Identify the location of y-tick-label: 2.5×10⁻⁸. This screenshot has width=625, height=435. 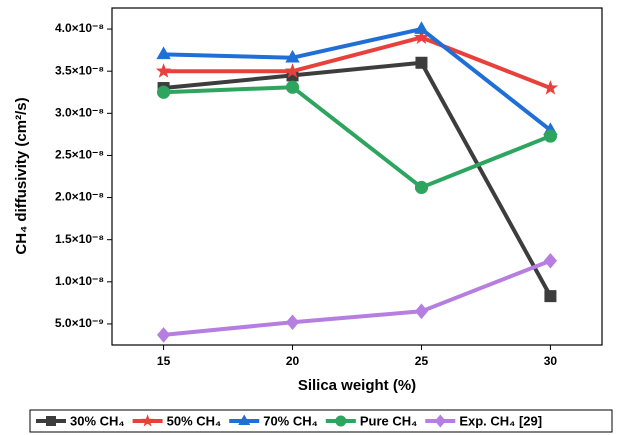
(79, 155).